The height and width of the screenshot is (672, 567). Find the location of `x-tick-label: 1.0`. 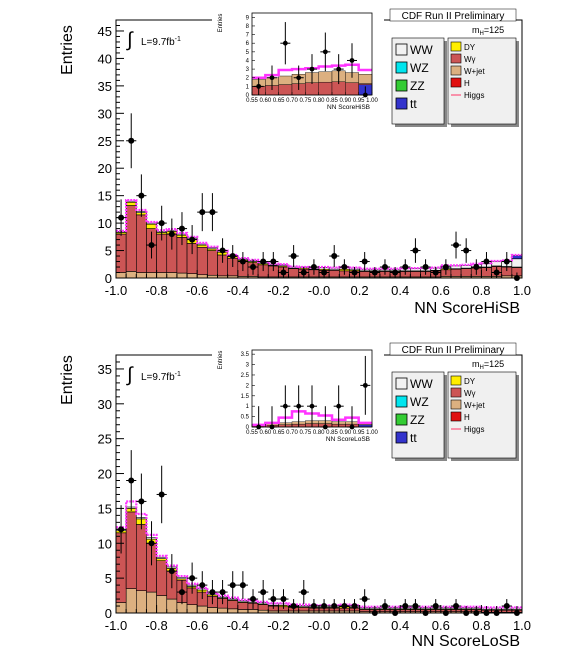

x-tick-label: 1.0 is located at coordinates (522, 625).